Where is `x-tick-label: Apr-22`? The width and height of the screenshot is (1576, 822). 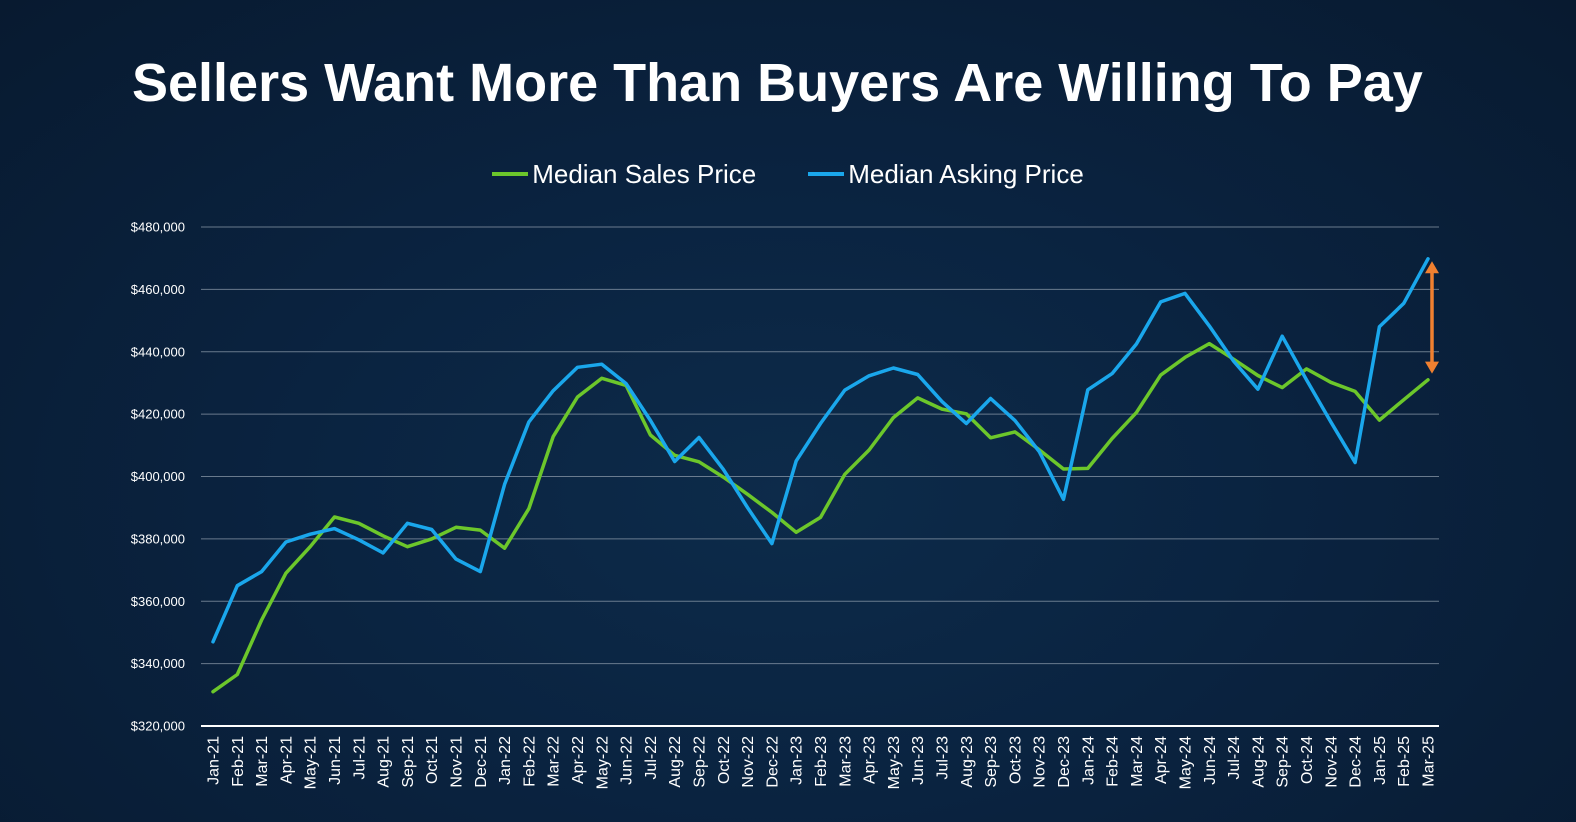
x-tick-label: Apr-22 is located at coordinates (578, 760).